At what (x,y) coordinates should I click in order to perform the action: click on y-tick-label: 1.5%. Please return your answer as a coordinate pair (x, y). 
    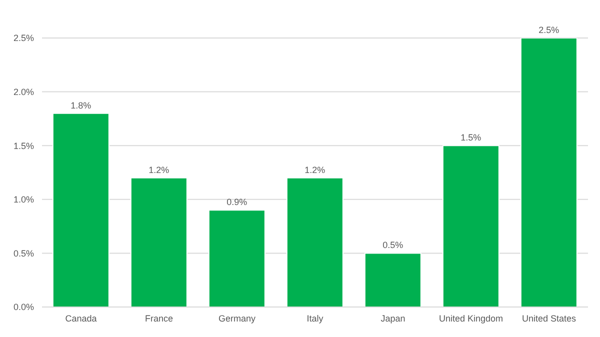
    Looking at the image, I should click on (23, 145).